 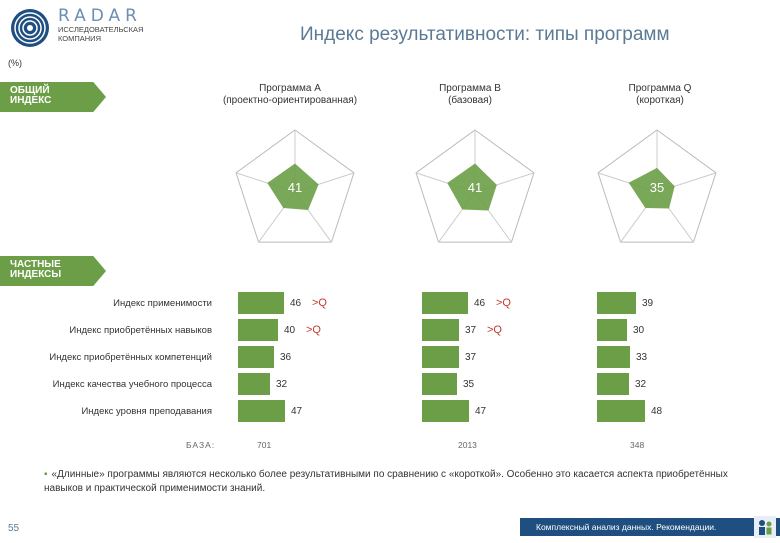 I want to click on radar-a-overall: 41, so click(x=295, y=187).